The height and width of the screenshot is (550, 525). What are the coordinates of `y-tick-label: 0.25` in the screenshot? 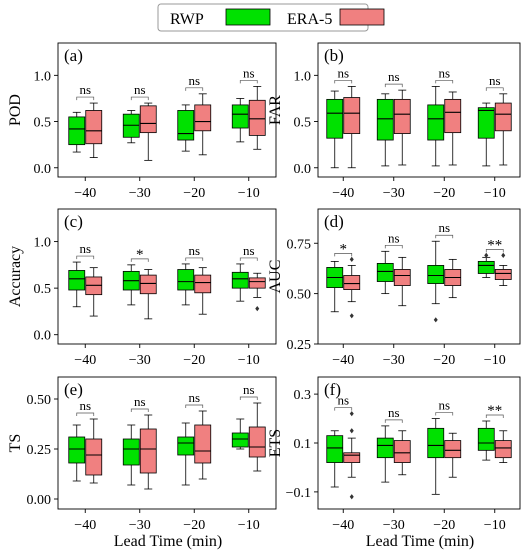 It's located at (299, 345).